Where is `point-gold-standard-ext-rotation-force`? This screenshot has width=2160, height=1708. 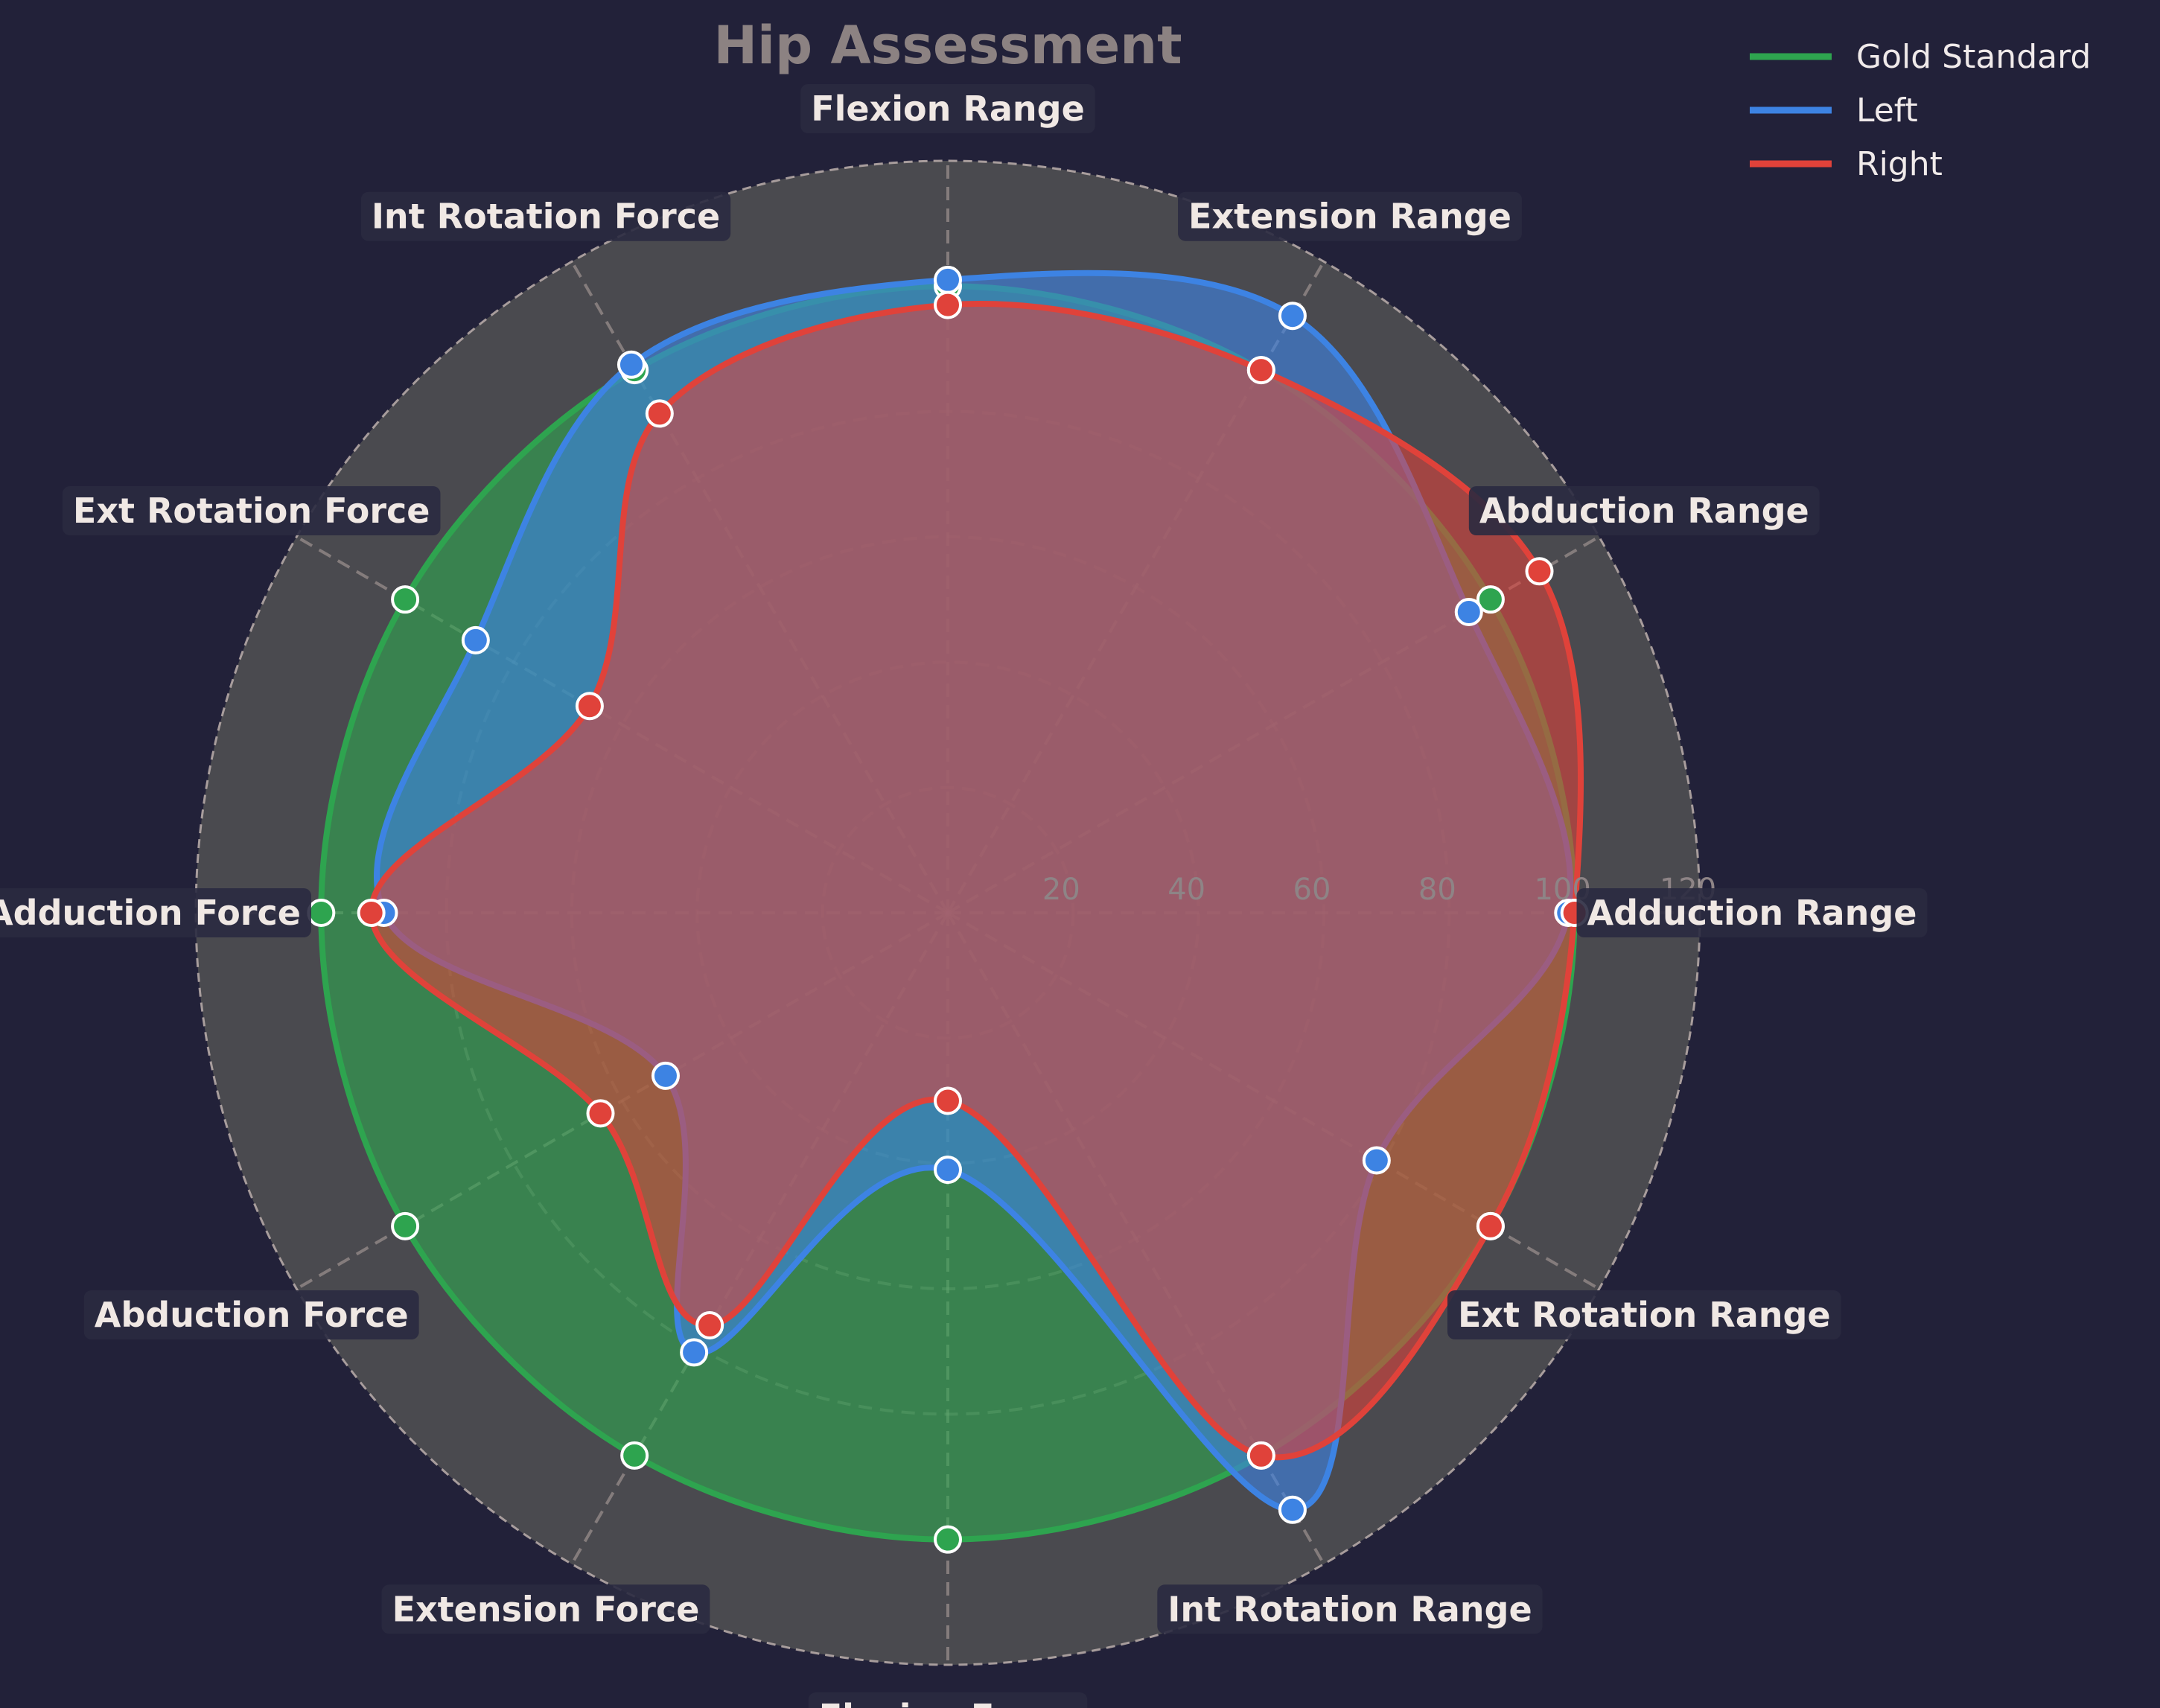 point-gold-standard-ext-rotation-force is located at coordinates (405, 599).